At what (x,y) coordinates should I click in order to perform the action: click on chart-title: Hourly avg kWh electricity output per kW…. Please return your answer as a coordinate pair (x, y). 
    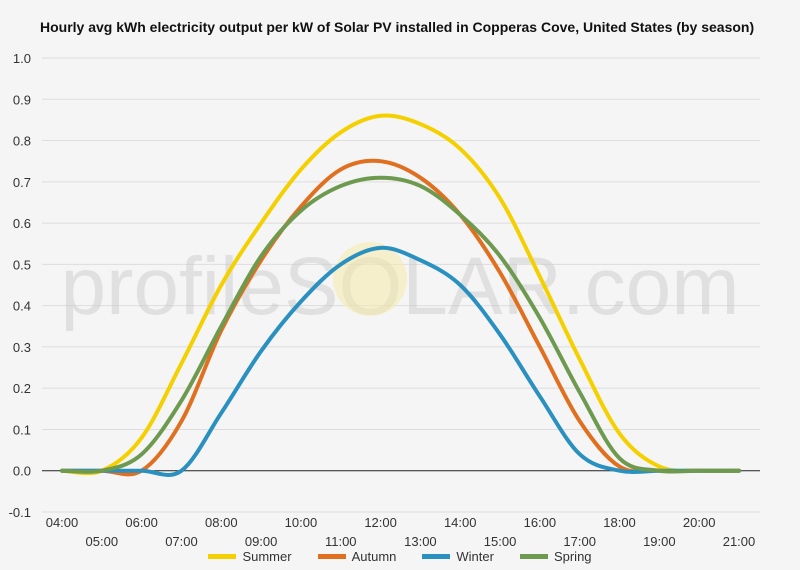
    Looking at the image, I should click on (397, 27).